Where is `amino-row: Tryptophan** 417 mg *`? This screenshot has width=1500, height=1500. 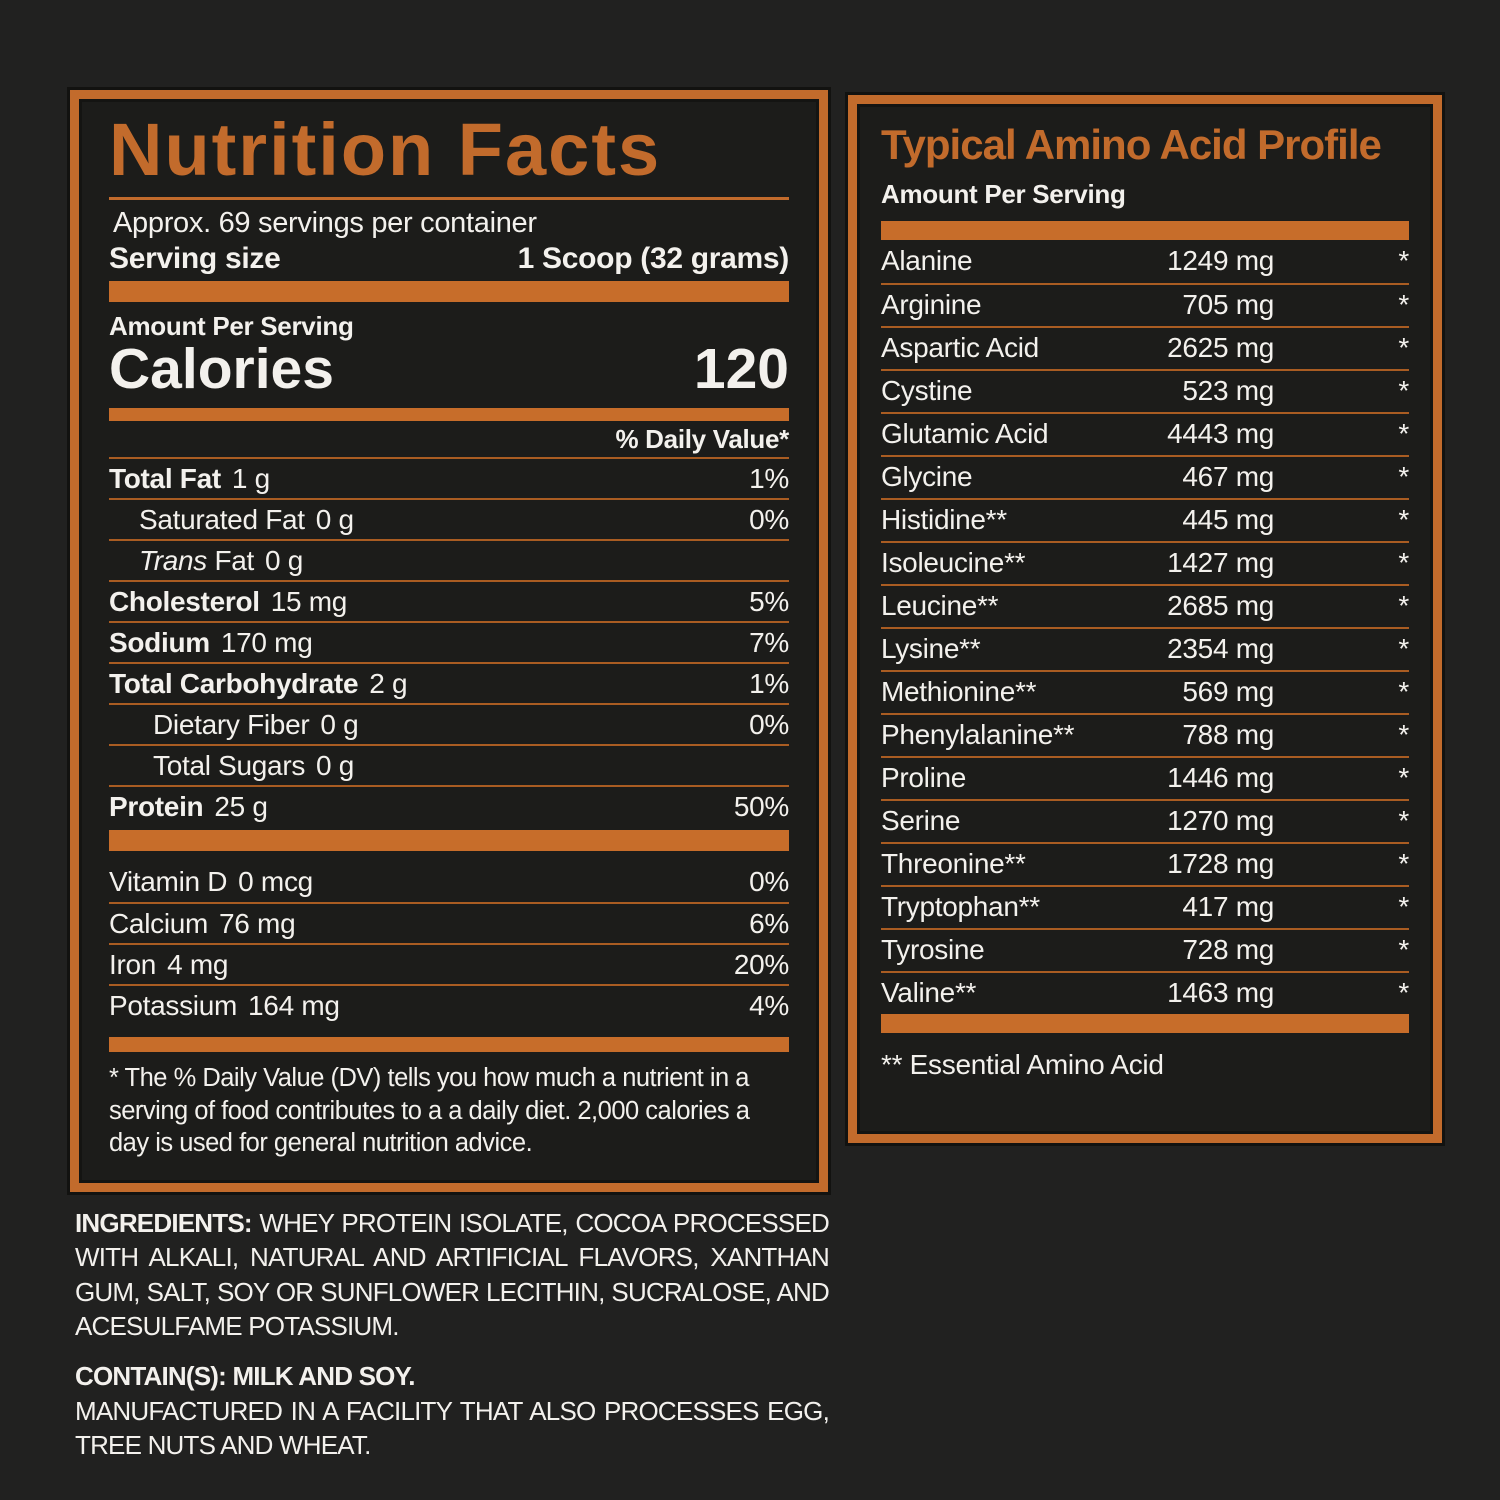 amino-row: Tryptophan** 417 mg * is located at coordinates (1145, 906).